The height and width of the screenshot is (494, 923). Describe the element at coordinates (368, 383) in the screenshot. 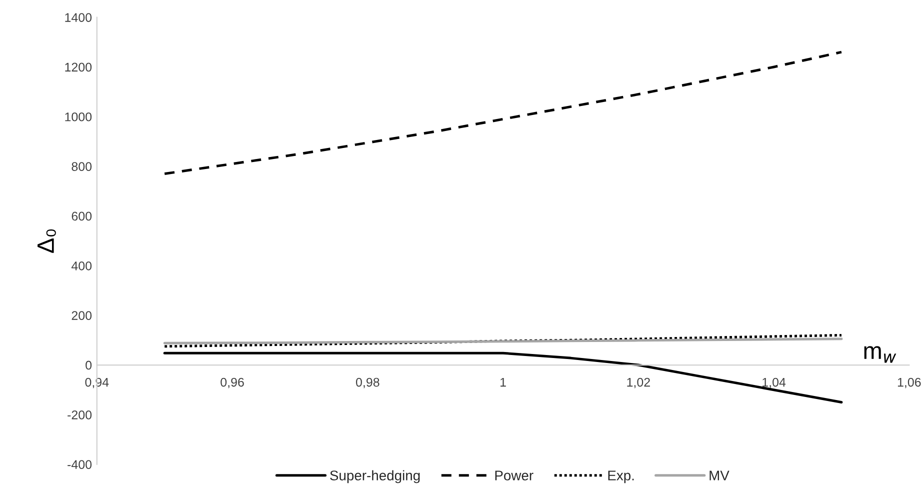

I see `x-tick-label: 0,98` at that location.